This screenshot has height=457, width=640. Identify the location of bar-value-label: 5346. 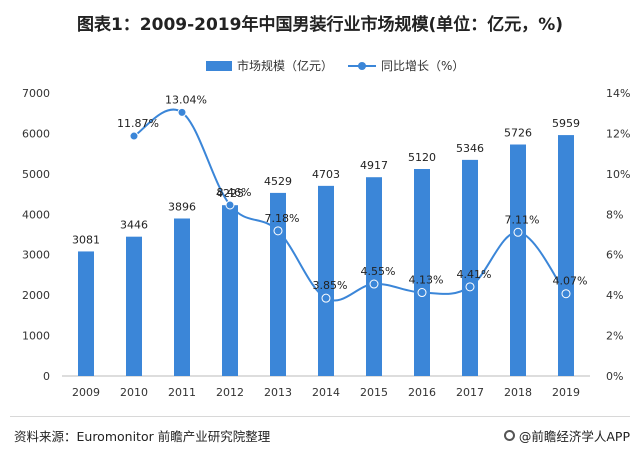
(470, 148).